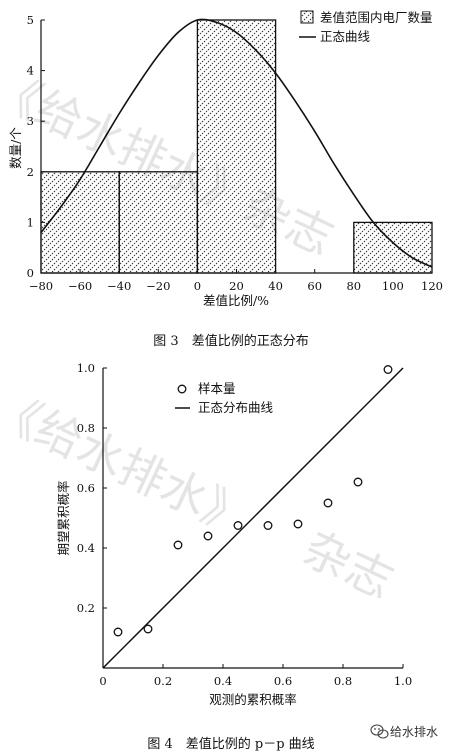 Image resolution: width=462 pixels, height=756 pixels. I want to click on hist-x-tick-label: 80, so click(353, 286).